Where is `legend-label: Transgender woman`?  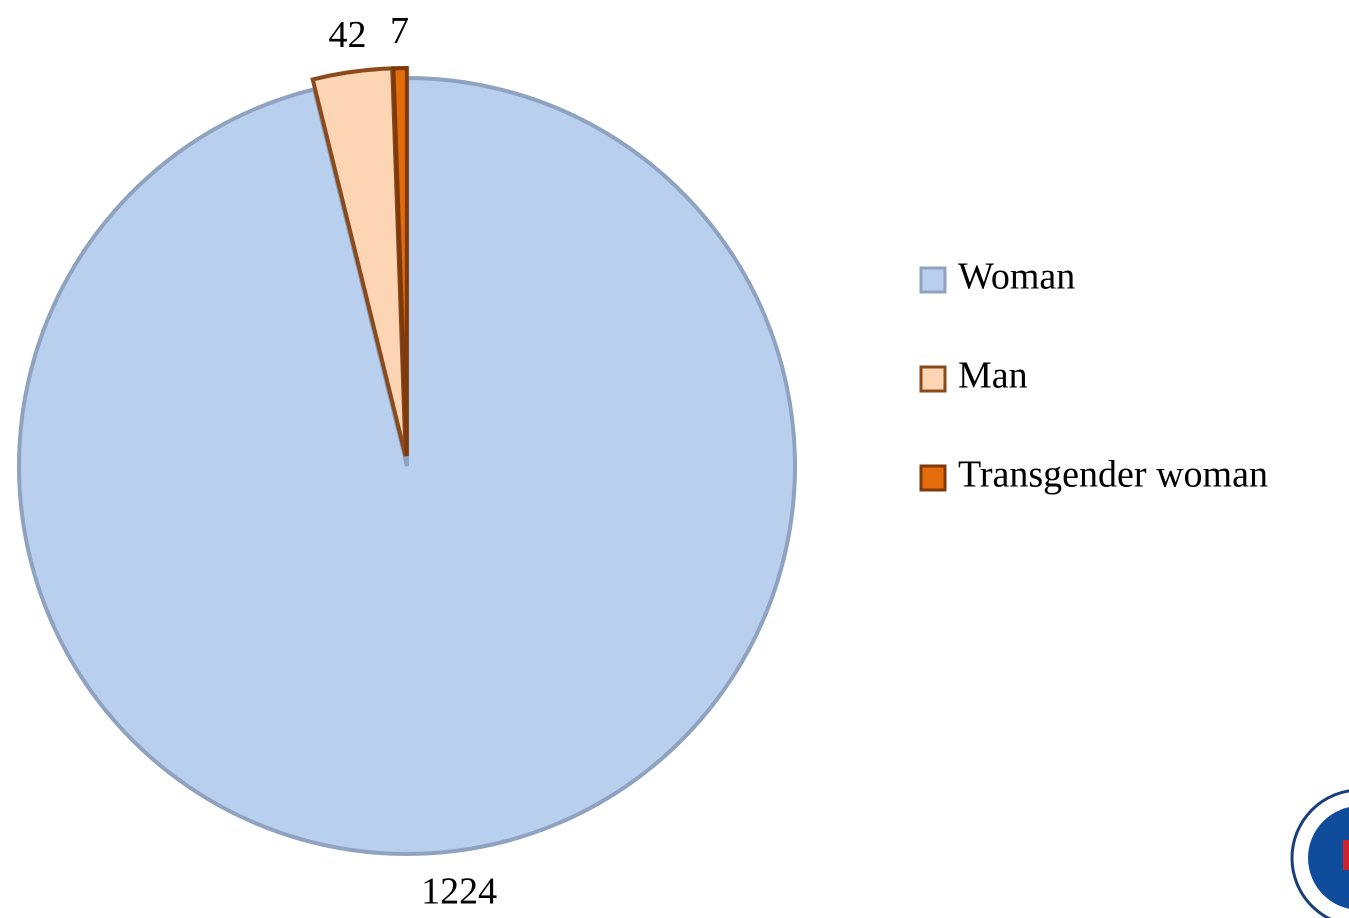
legend-label: Transgender woman is located at coordinates (1113, 475).